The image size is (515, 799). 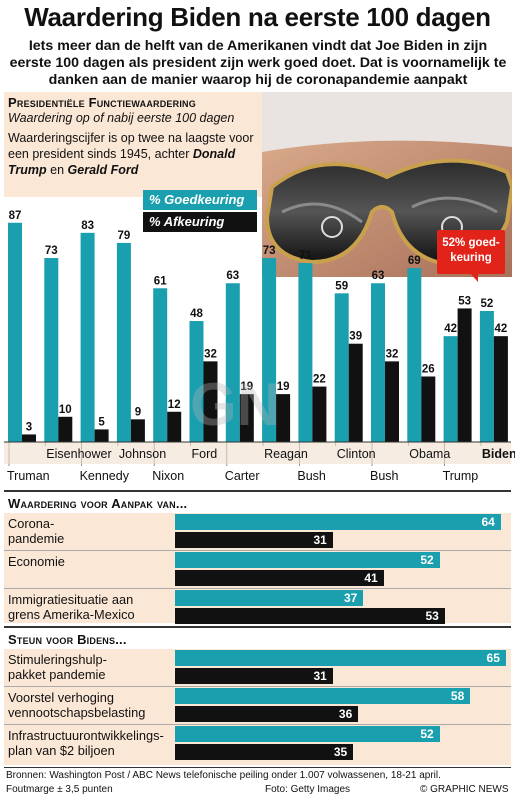 I want to click on label-approve-1: 73, so click(x=51, y=251).